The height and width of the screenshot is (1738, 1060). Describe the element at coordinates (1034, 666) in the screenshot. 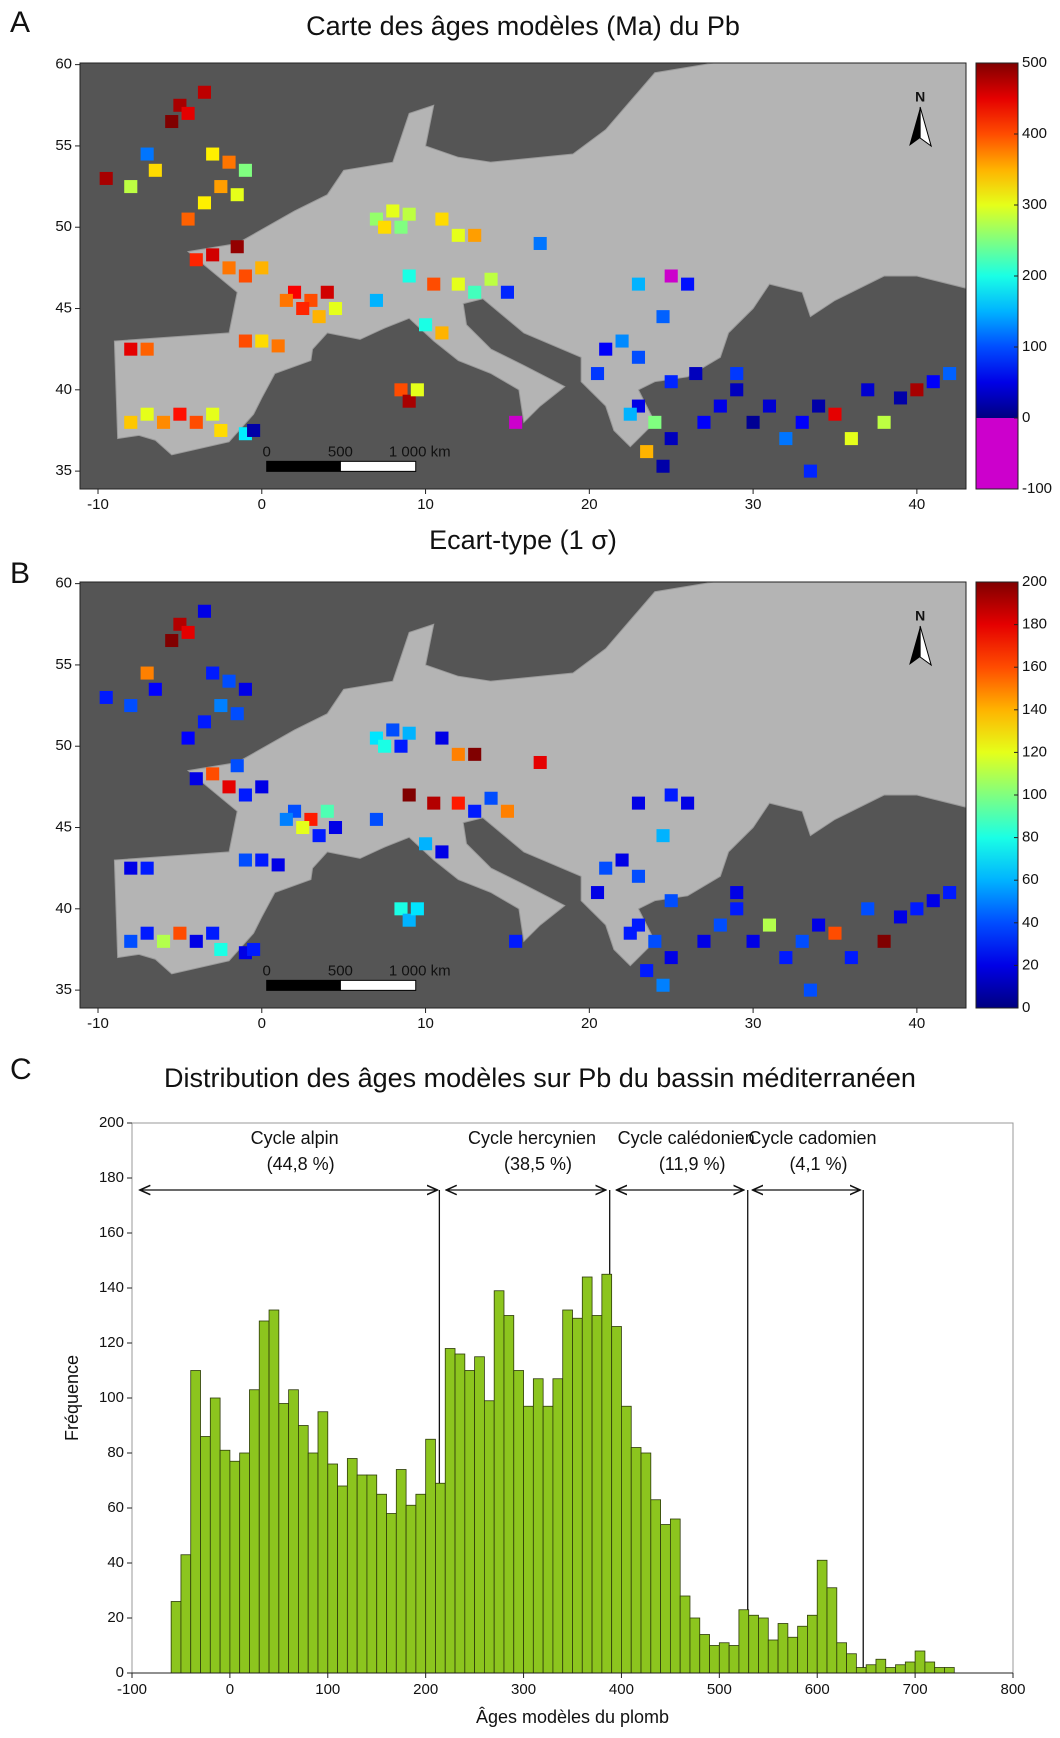

I see `colorbar-tick-label: 160` at that location.